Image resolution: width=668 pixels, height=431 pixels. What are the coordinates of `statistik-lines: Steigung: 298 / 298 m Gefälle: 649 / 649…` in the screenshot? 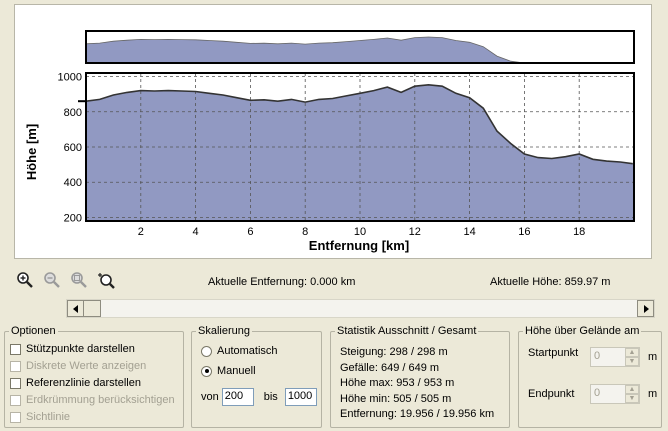 It's located at (417, 384).